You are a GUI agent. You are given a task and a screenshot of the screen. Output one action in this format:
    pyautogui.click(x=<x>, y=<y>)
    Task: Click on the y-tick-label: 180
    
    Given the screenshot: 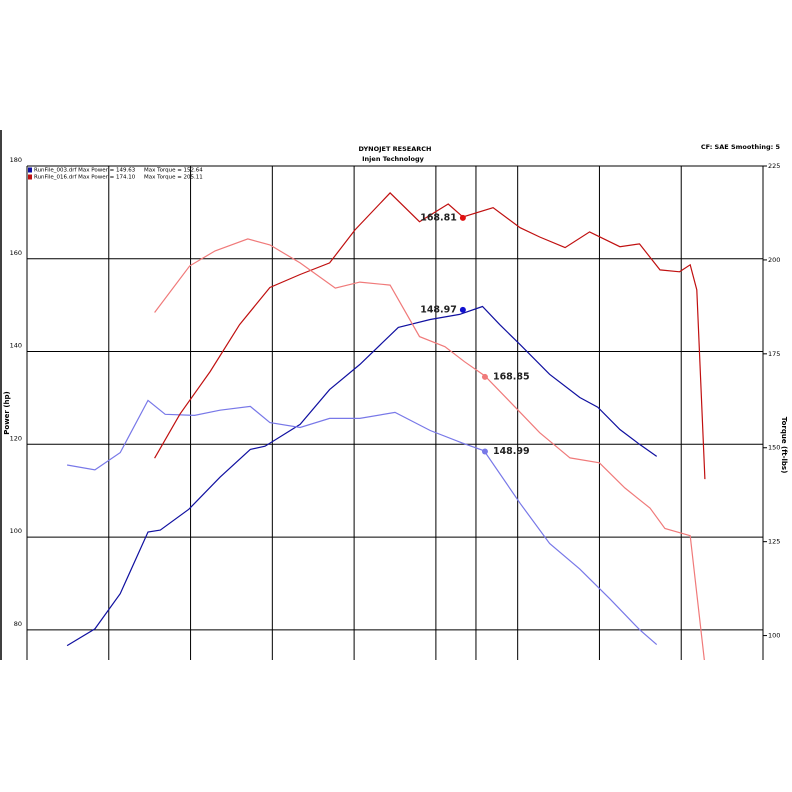 What is the action you would take?
    pyautogui.click(x=16, y=160)
    